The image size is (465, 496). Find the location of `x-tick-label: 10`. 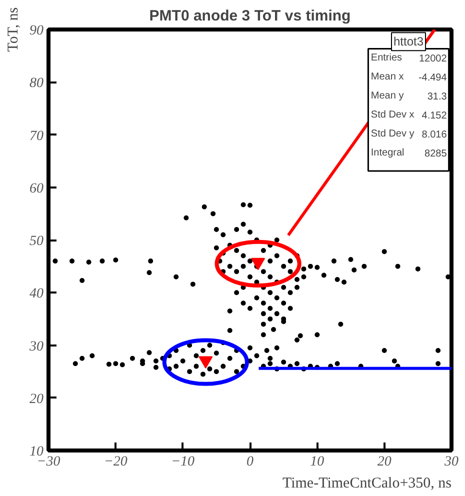

x-tick-label: 10 is located at coordinates (317, 462).